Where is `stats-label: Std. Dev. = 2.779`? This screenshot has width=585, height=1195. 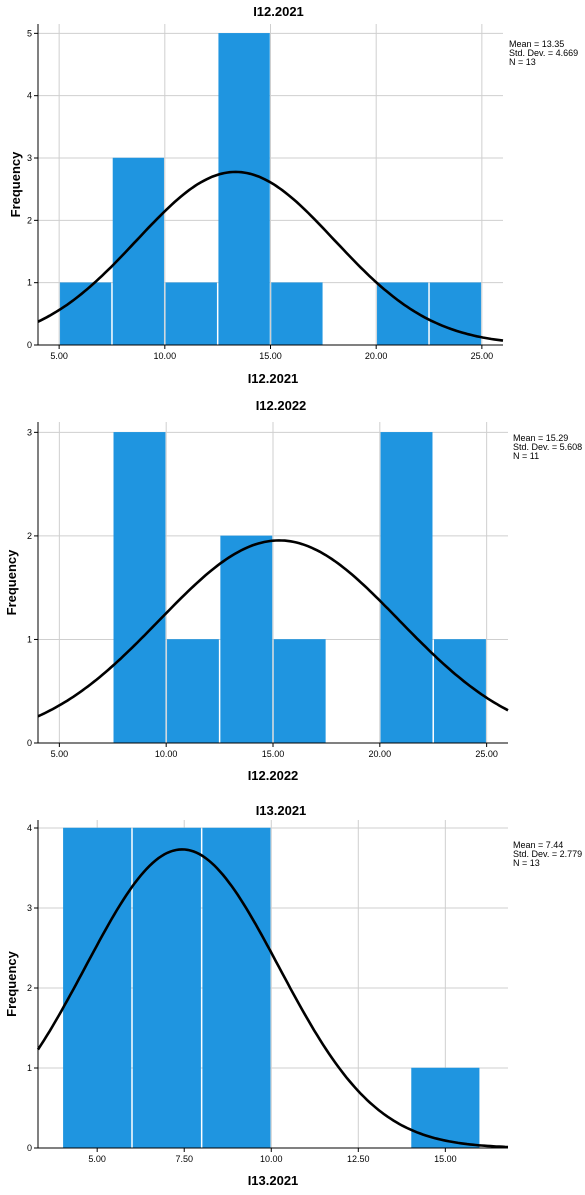
stats-label: Std. Dev. = 2.779 is located at coordinates (547, 854).